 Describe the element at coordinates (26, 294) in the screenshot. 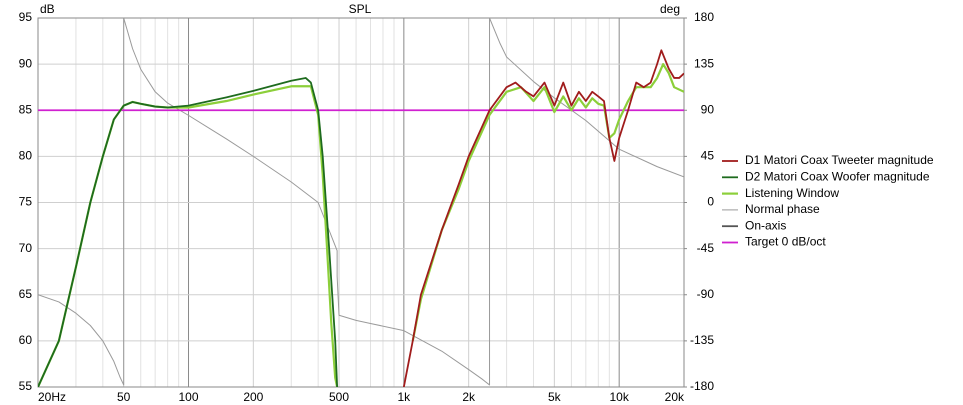

I see `y-tick-label: 65` at that location.